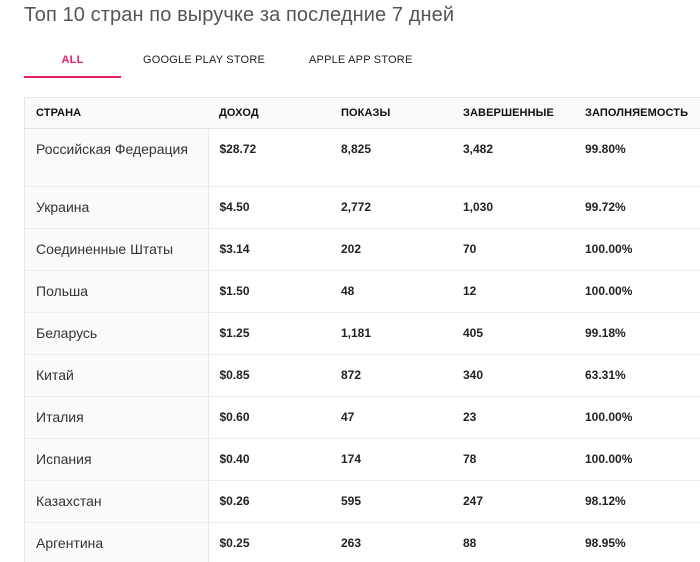 This screenshot has height=562, width=700. I want to click on impressions-cell: 2,772, so click(391, 207).